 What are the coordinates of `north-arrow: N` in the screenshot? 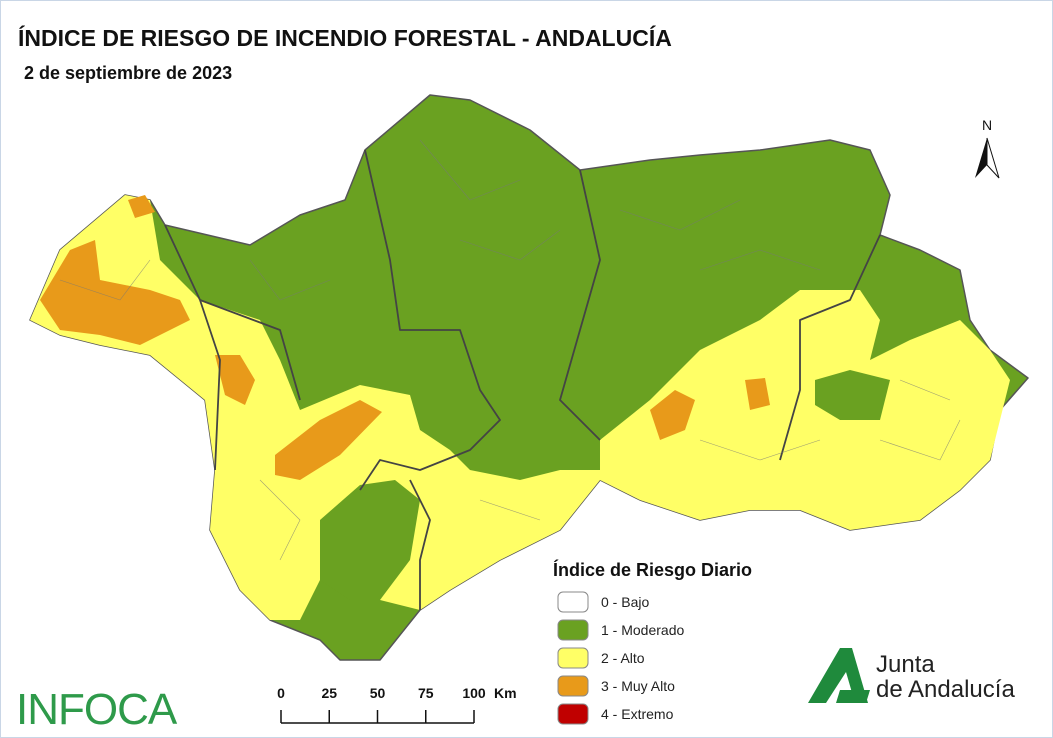 It's located at (987, 148).